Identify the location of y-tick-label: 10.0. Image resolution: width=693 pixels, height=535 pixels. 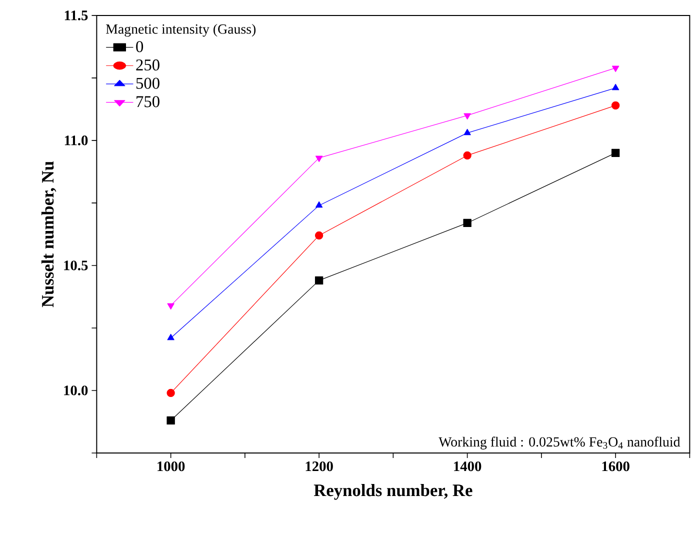
(76, 390).